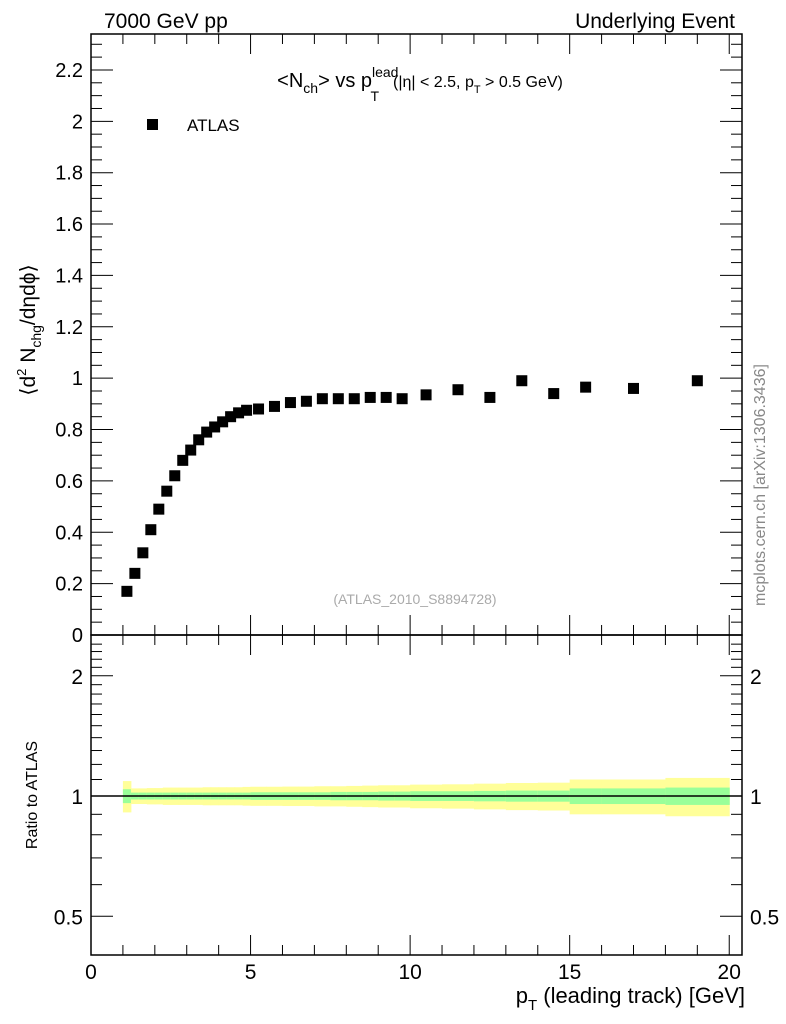 The height and width of the screenshot is (1024, 786). I want to click on legend-label: ATLAS, so click(213, 125).